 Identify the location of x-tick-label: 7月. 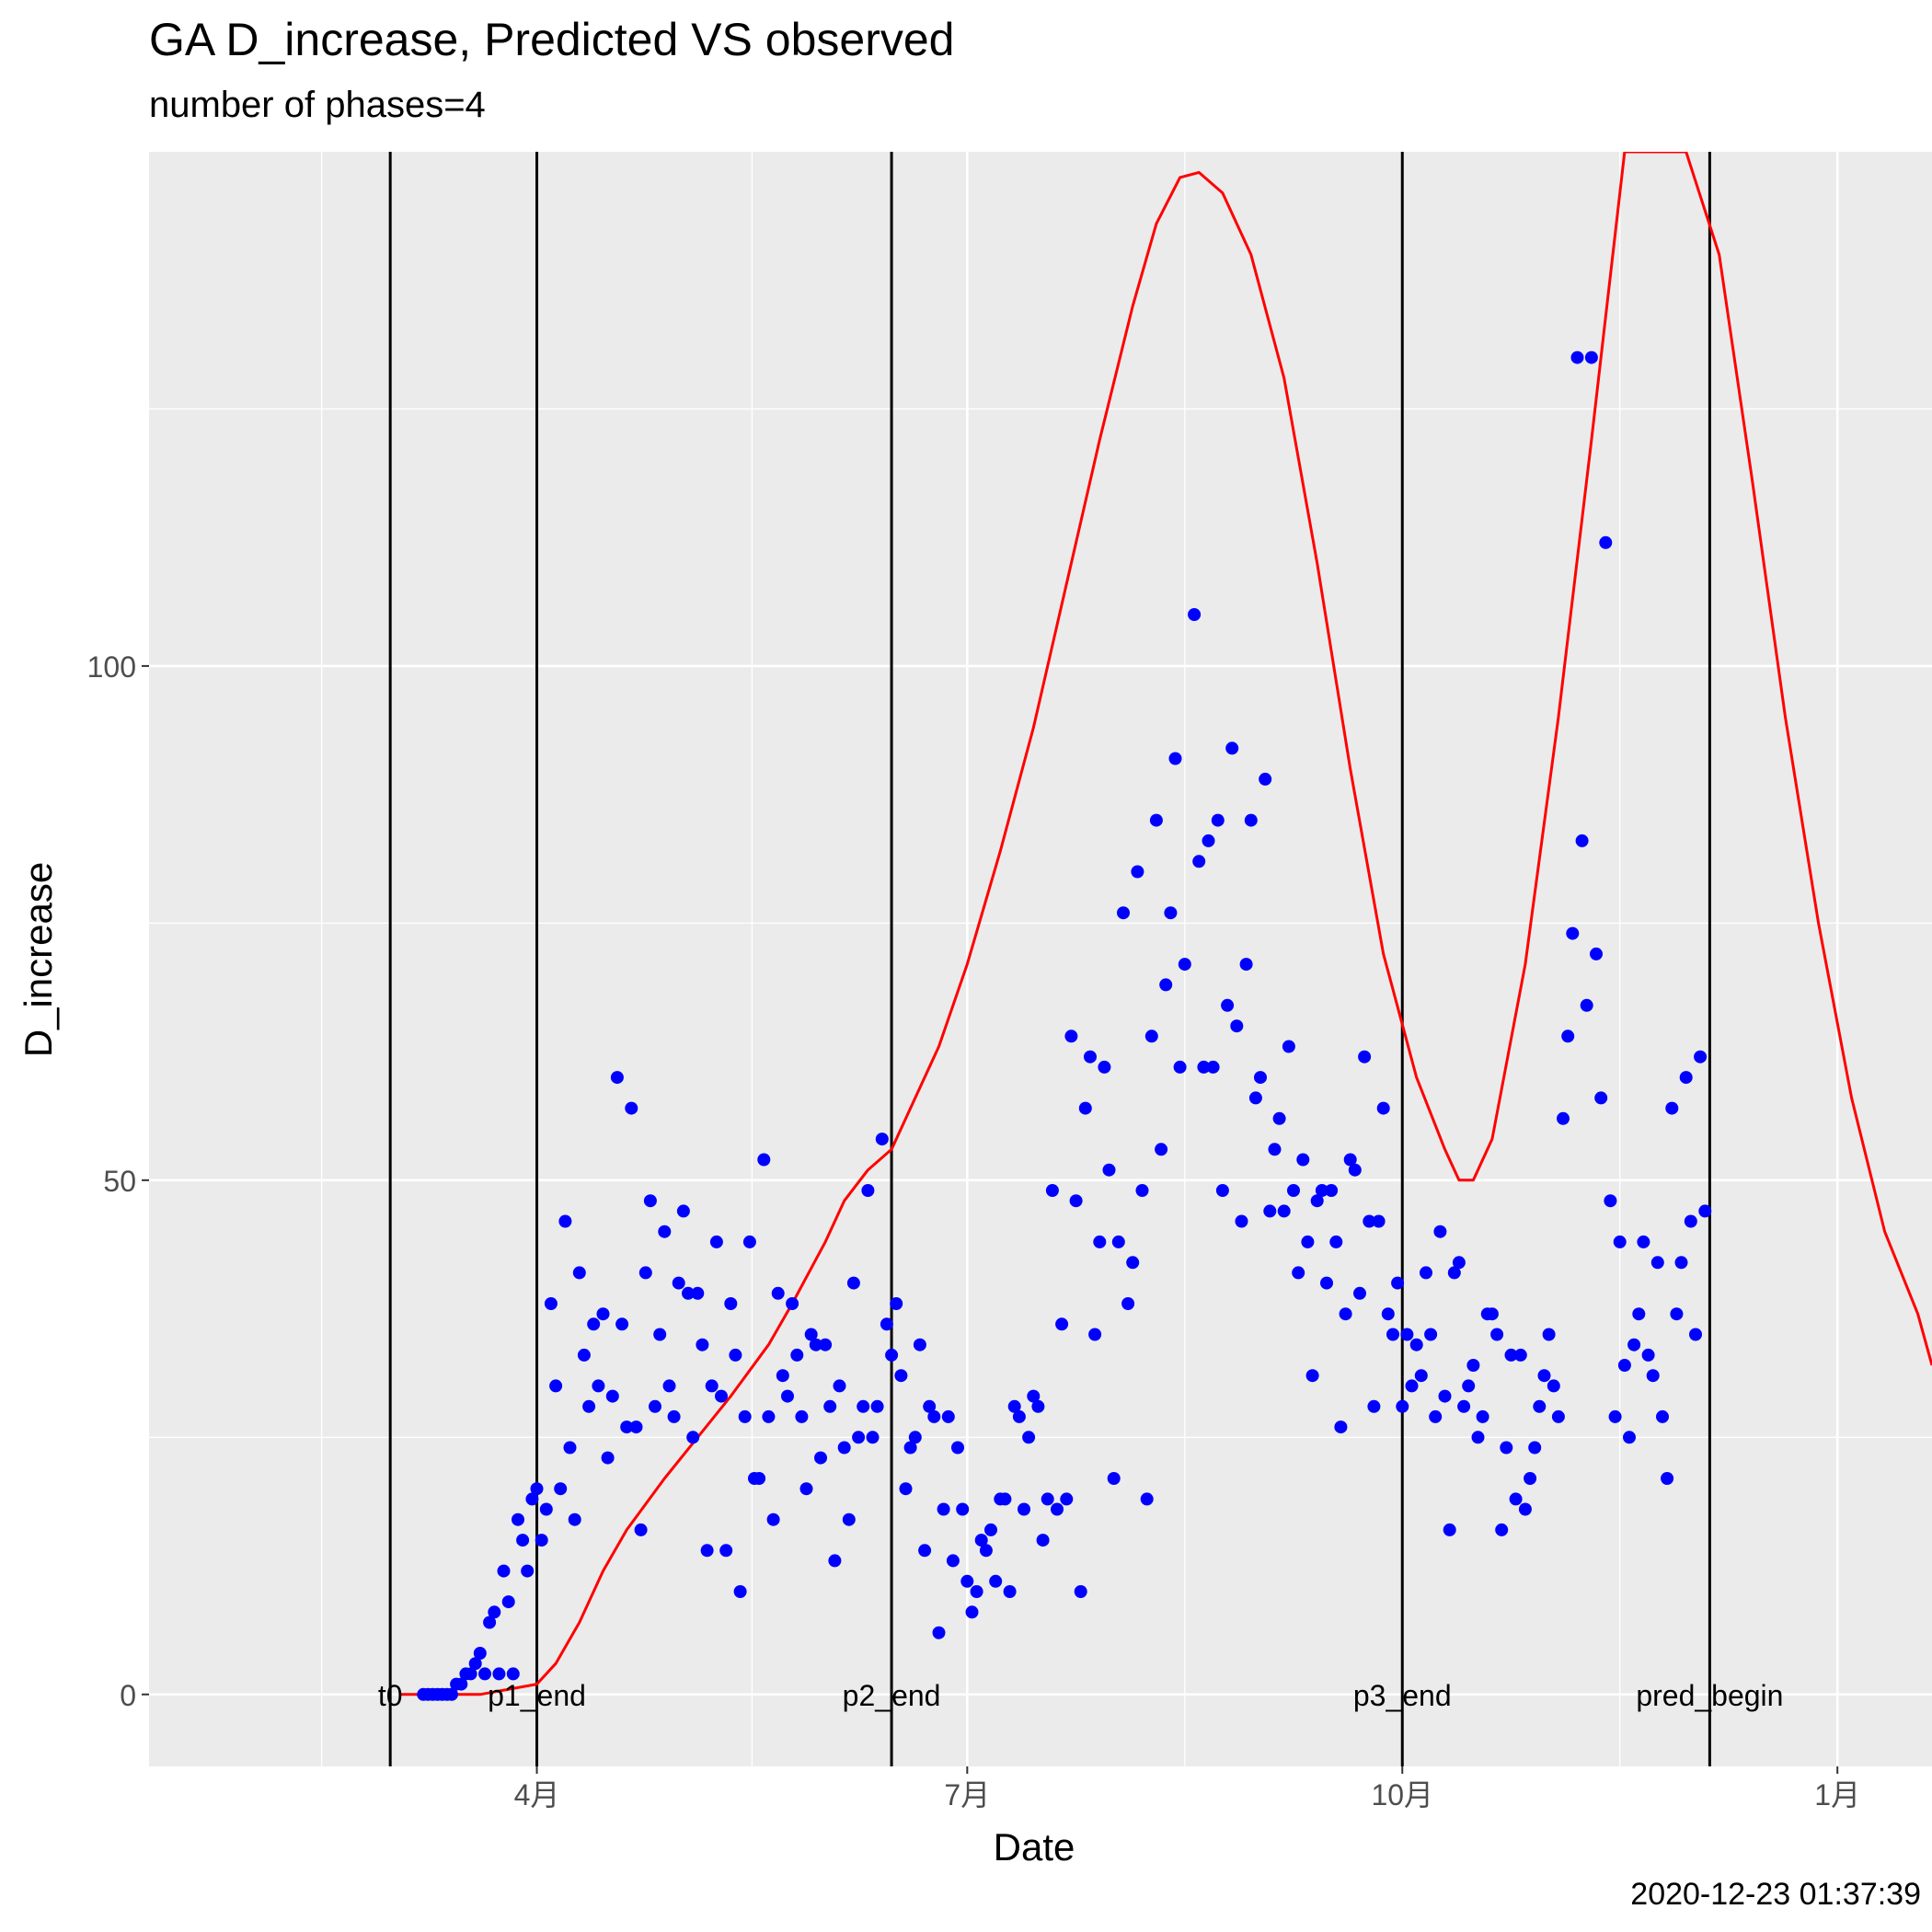
(967, 1794).